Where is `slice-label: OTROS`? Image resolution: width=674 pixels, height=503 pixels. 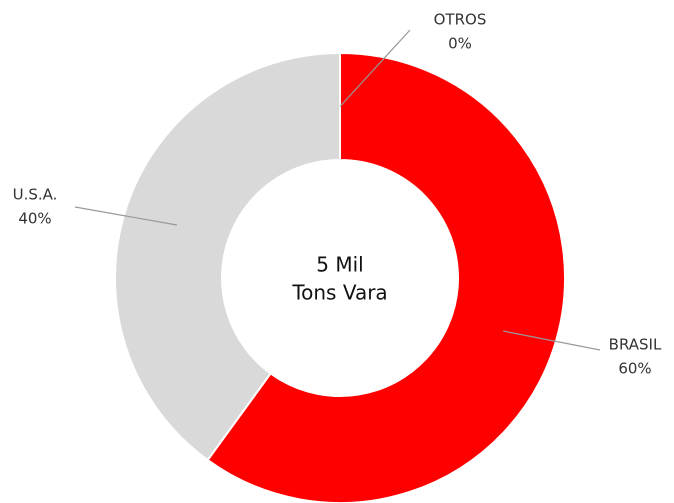
slice-label: OTROS is located at coordinates (460, 20).